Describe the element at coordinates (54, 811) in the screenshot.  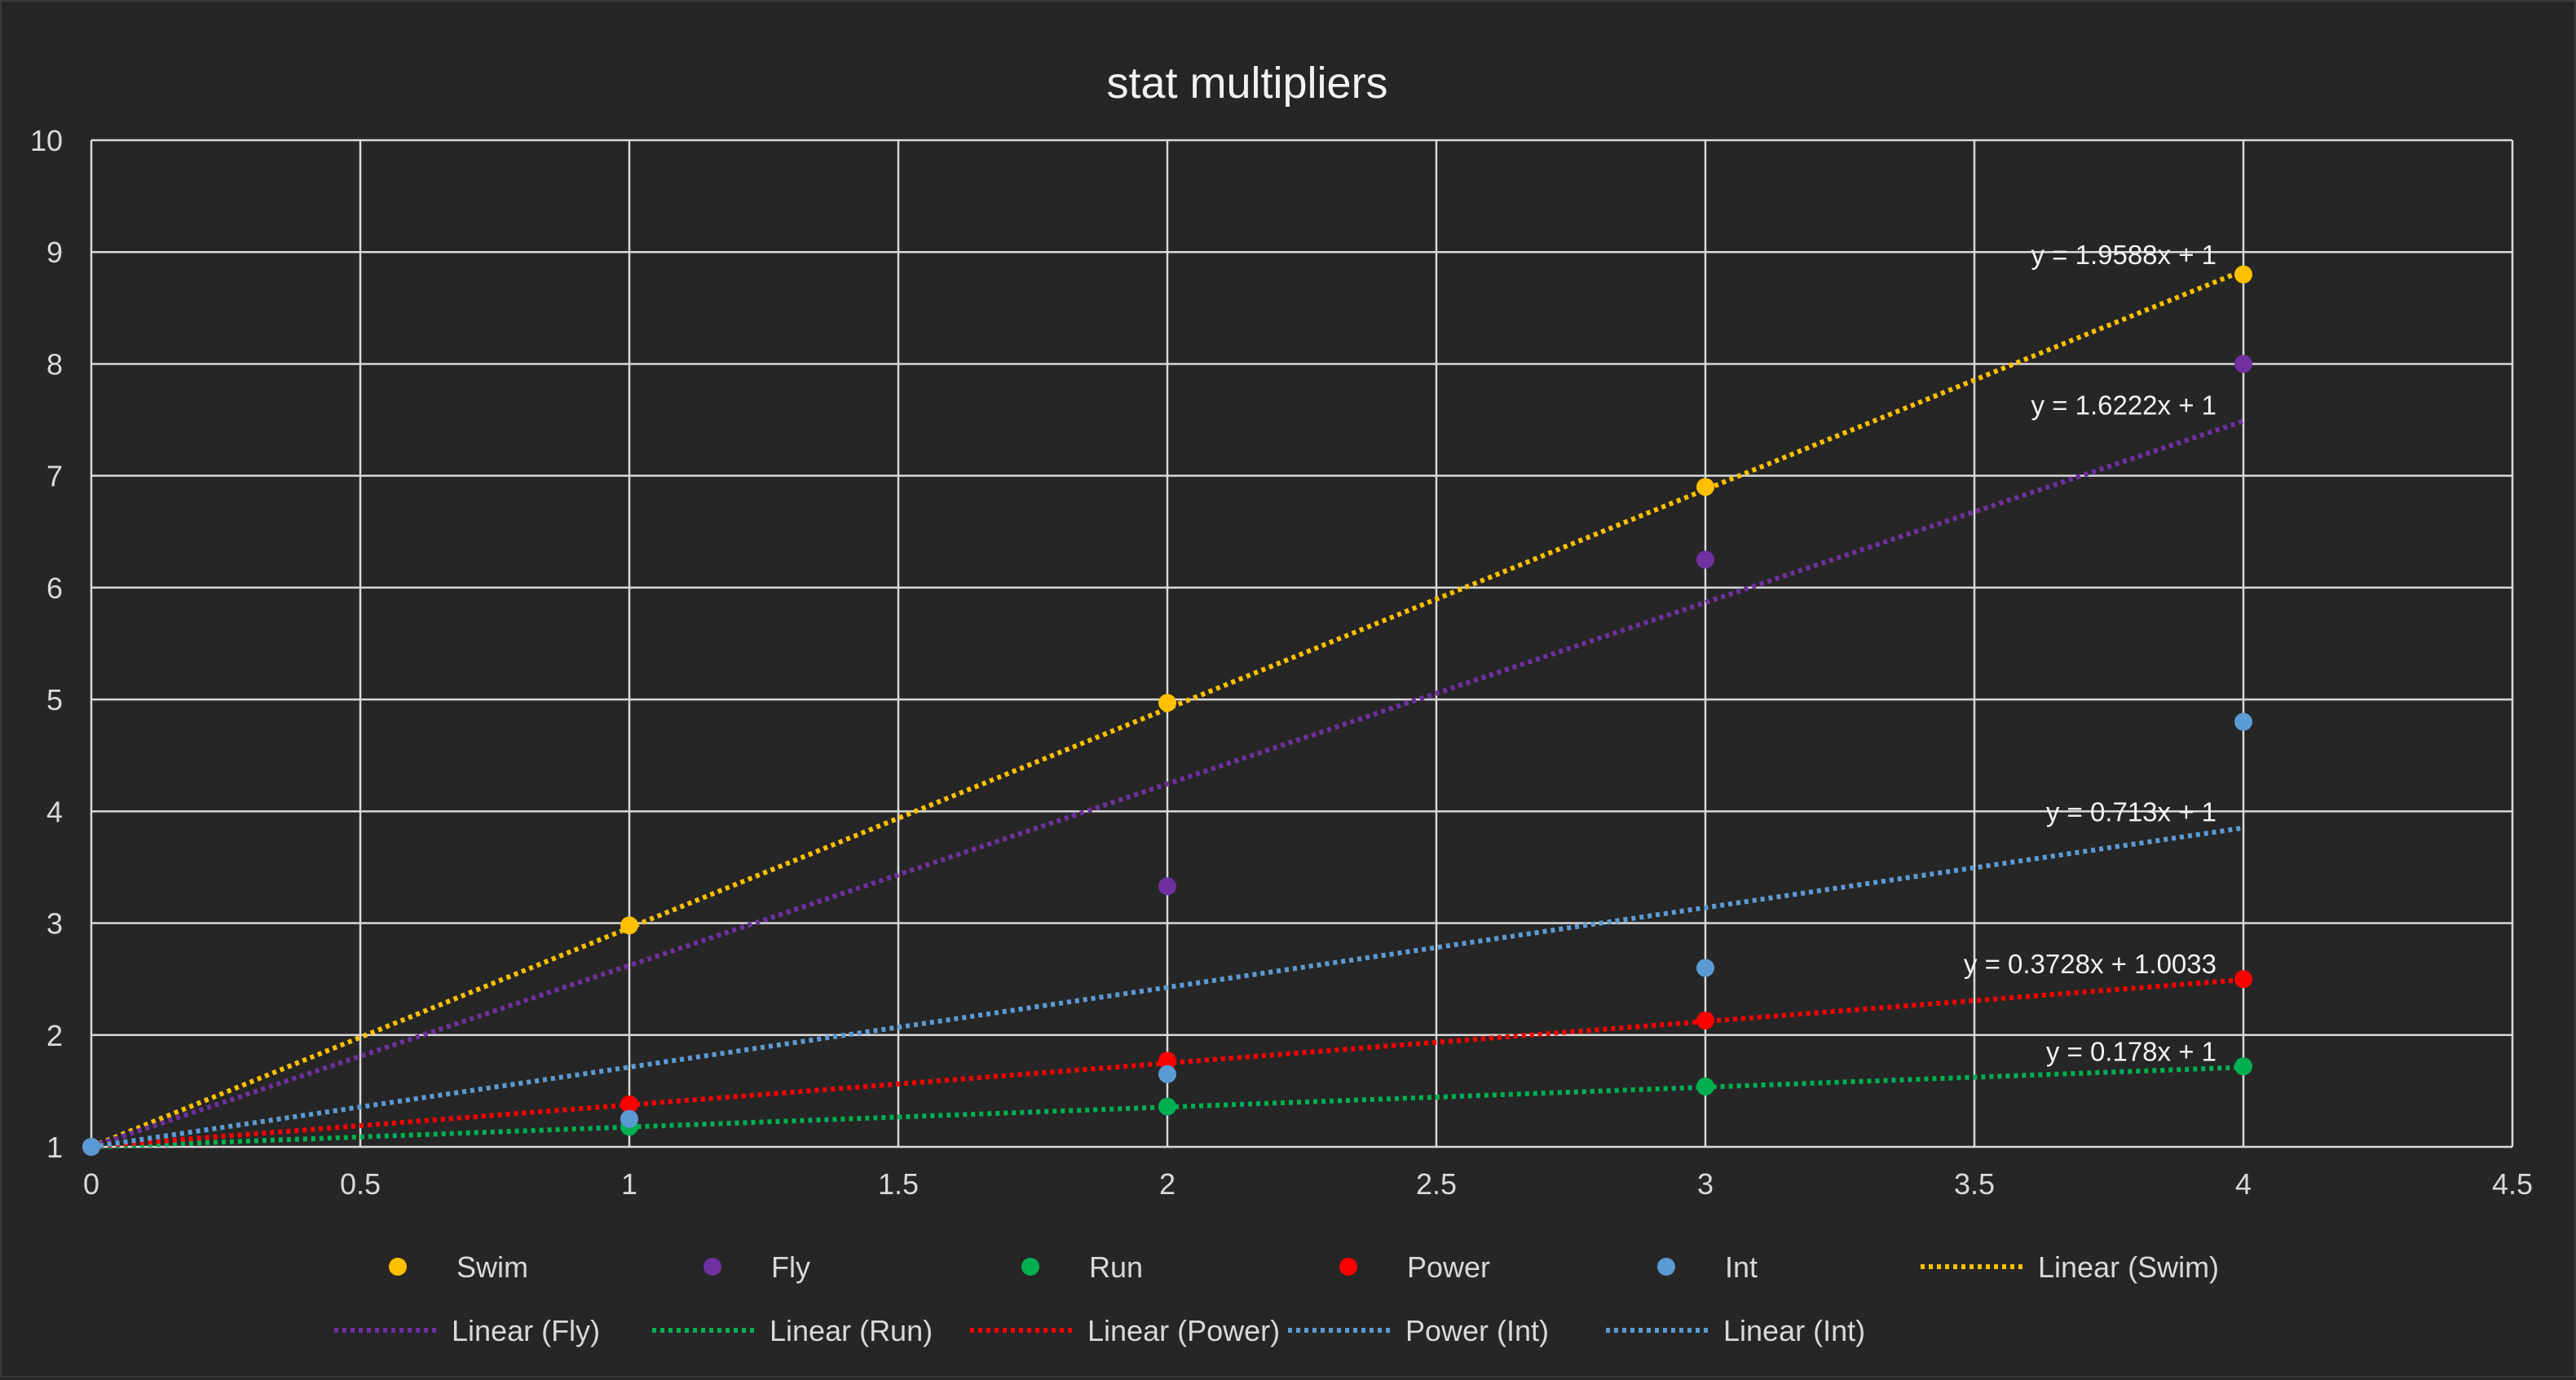
I see `y-tick-label: 4` at that location.